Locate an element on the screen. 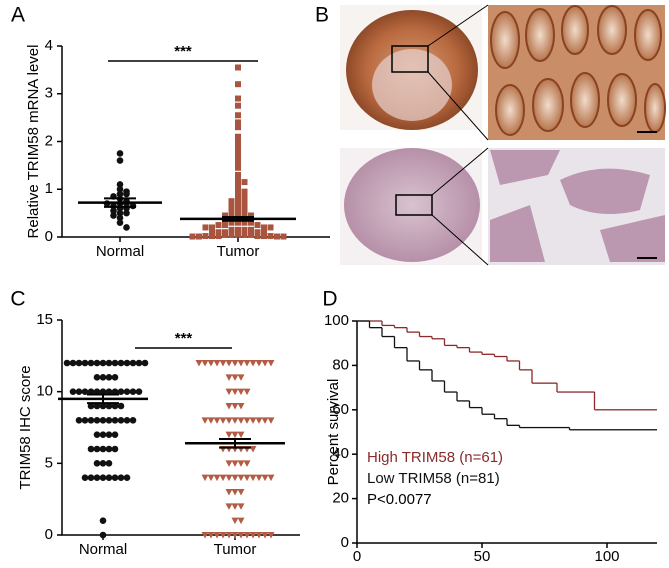  legend-label: High TRIM58 (n=61) is located at coordinates (435, 457).